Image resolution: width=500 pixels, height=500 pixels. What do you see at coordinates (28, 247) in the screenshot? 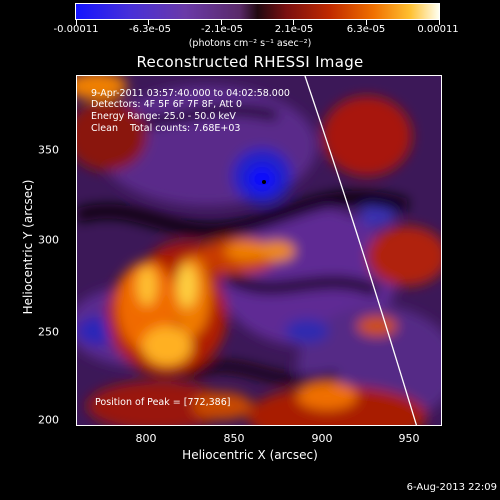
I see `y-axis-label: Heliocentric Y (arcsec)` at bounding box center [28, 247].